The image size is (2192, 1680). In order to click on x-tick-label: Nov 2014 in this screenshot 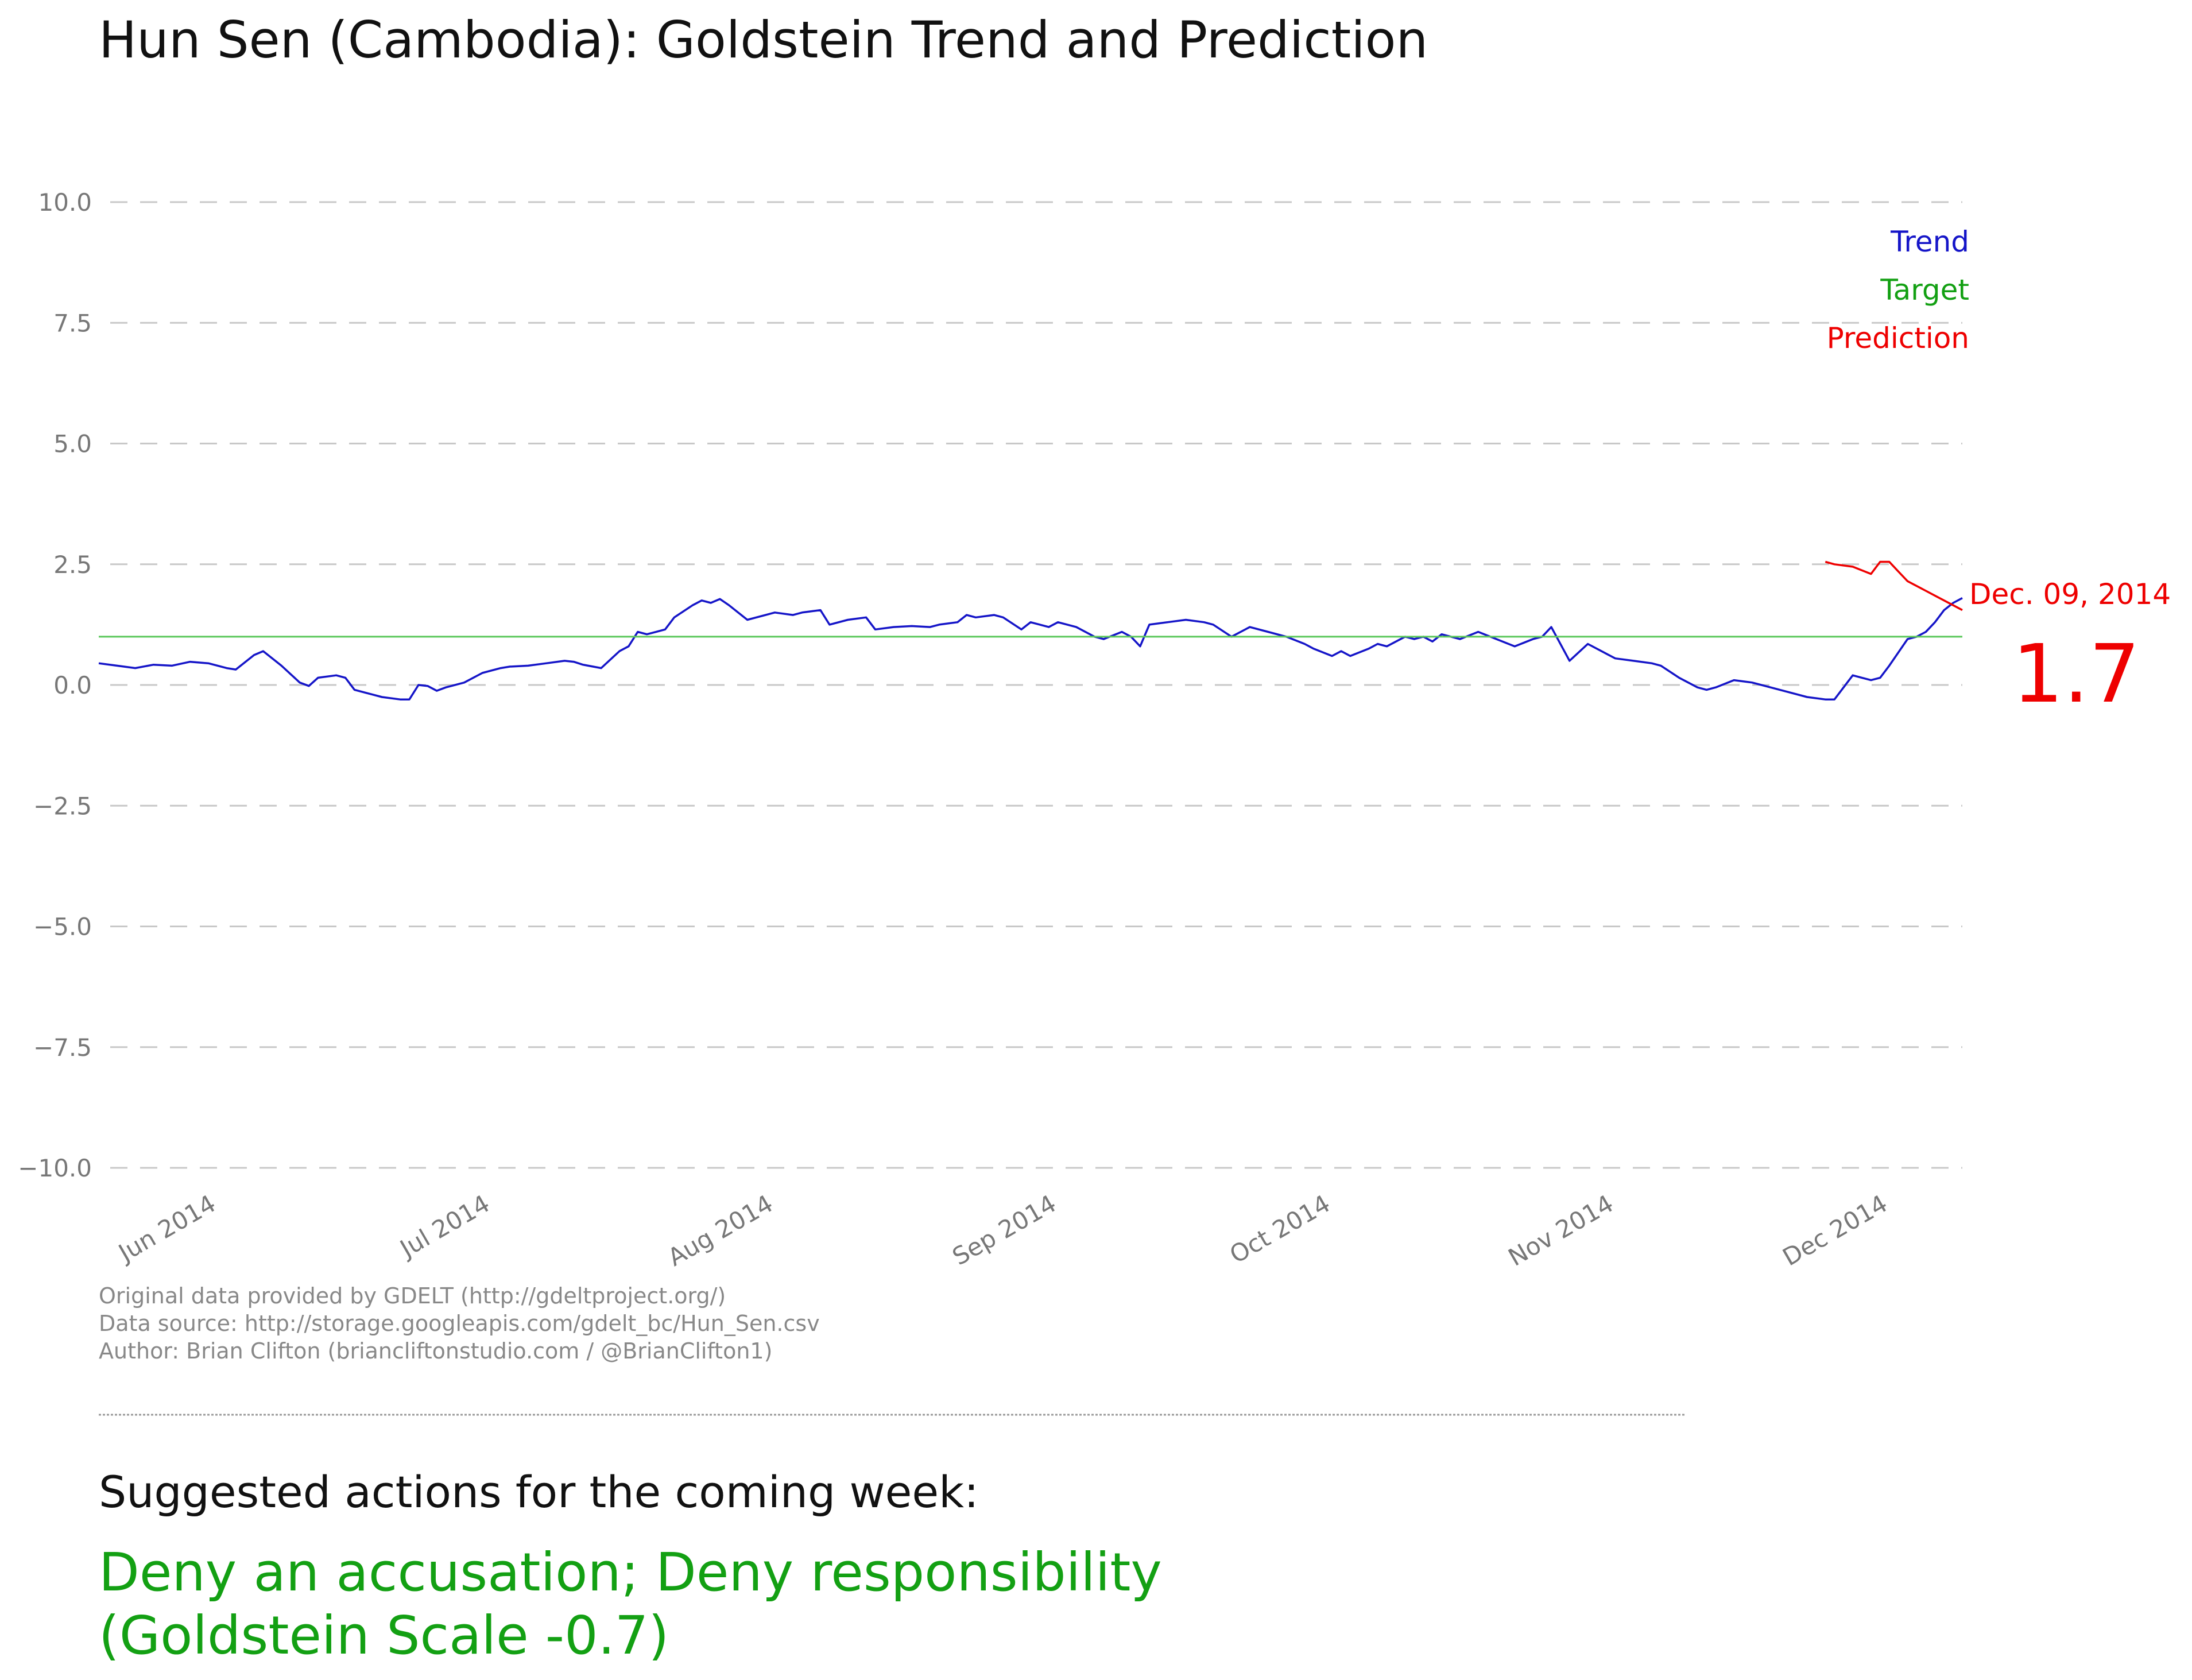, I will do `click(1561, 1230)`.